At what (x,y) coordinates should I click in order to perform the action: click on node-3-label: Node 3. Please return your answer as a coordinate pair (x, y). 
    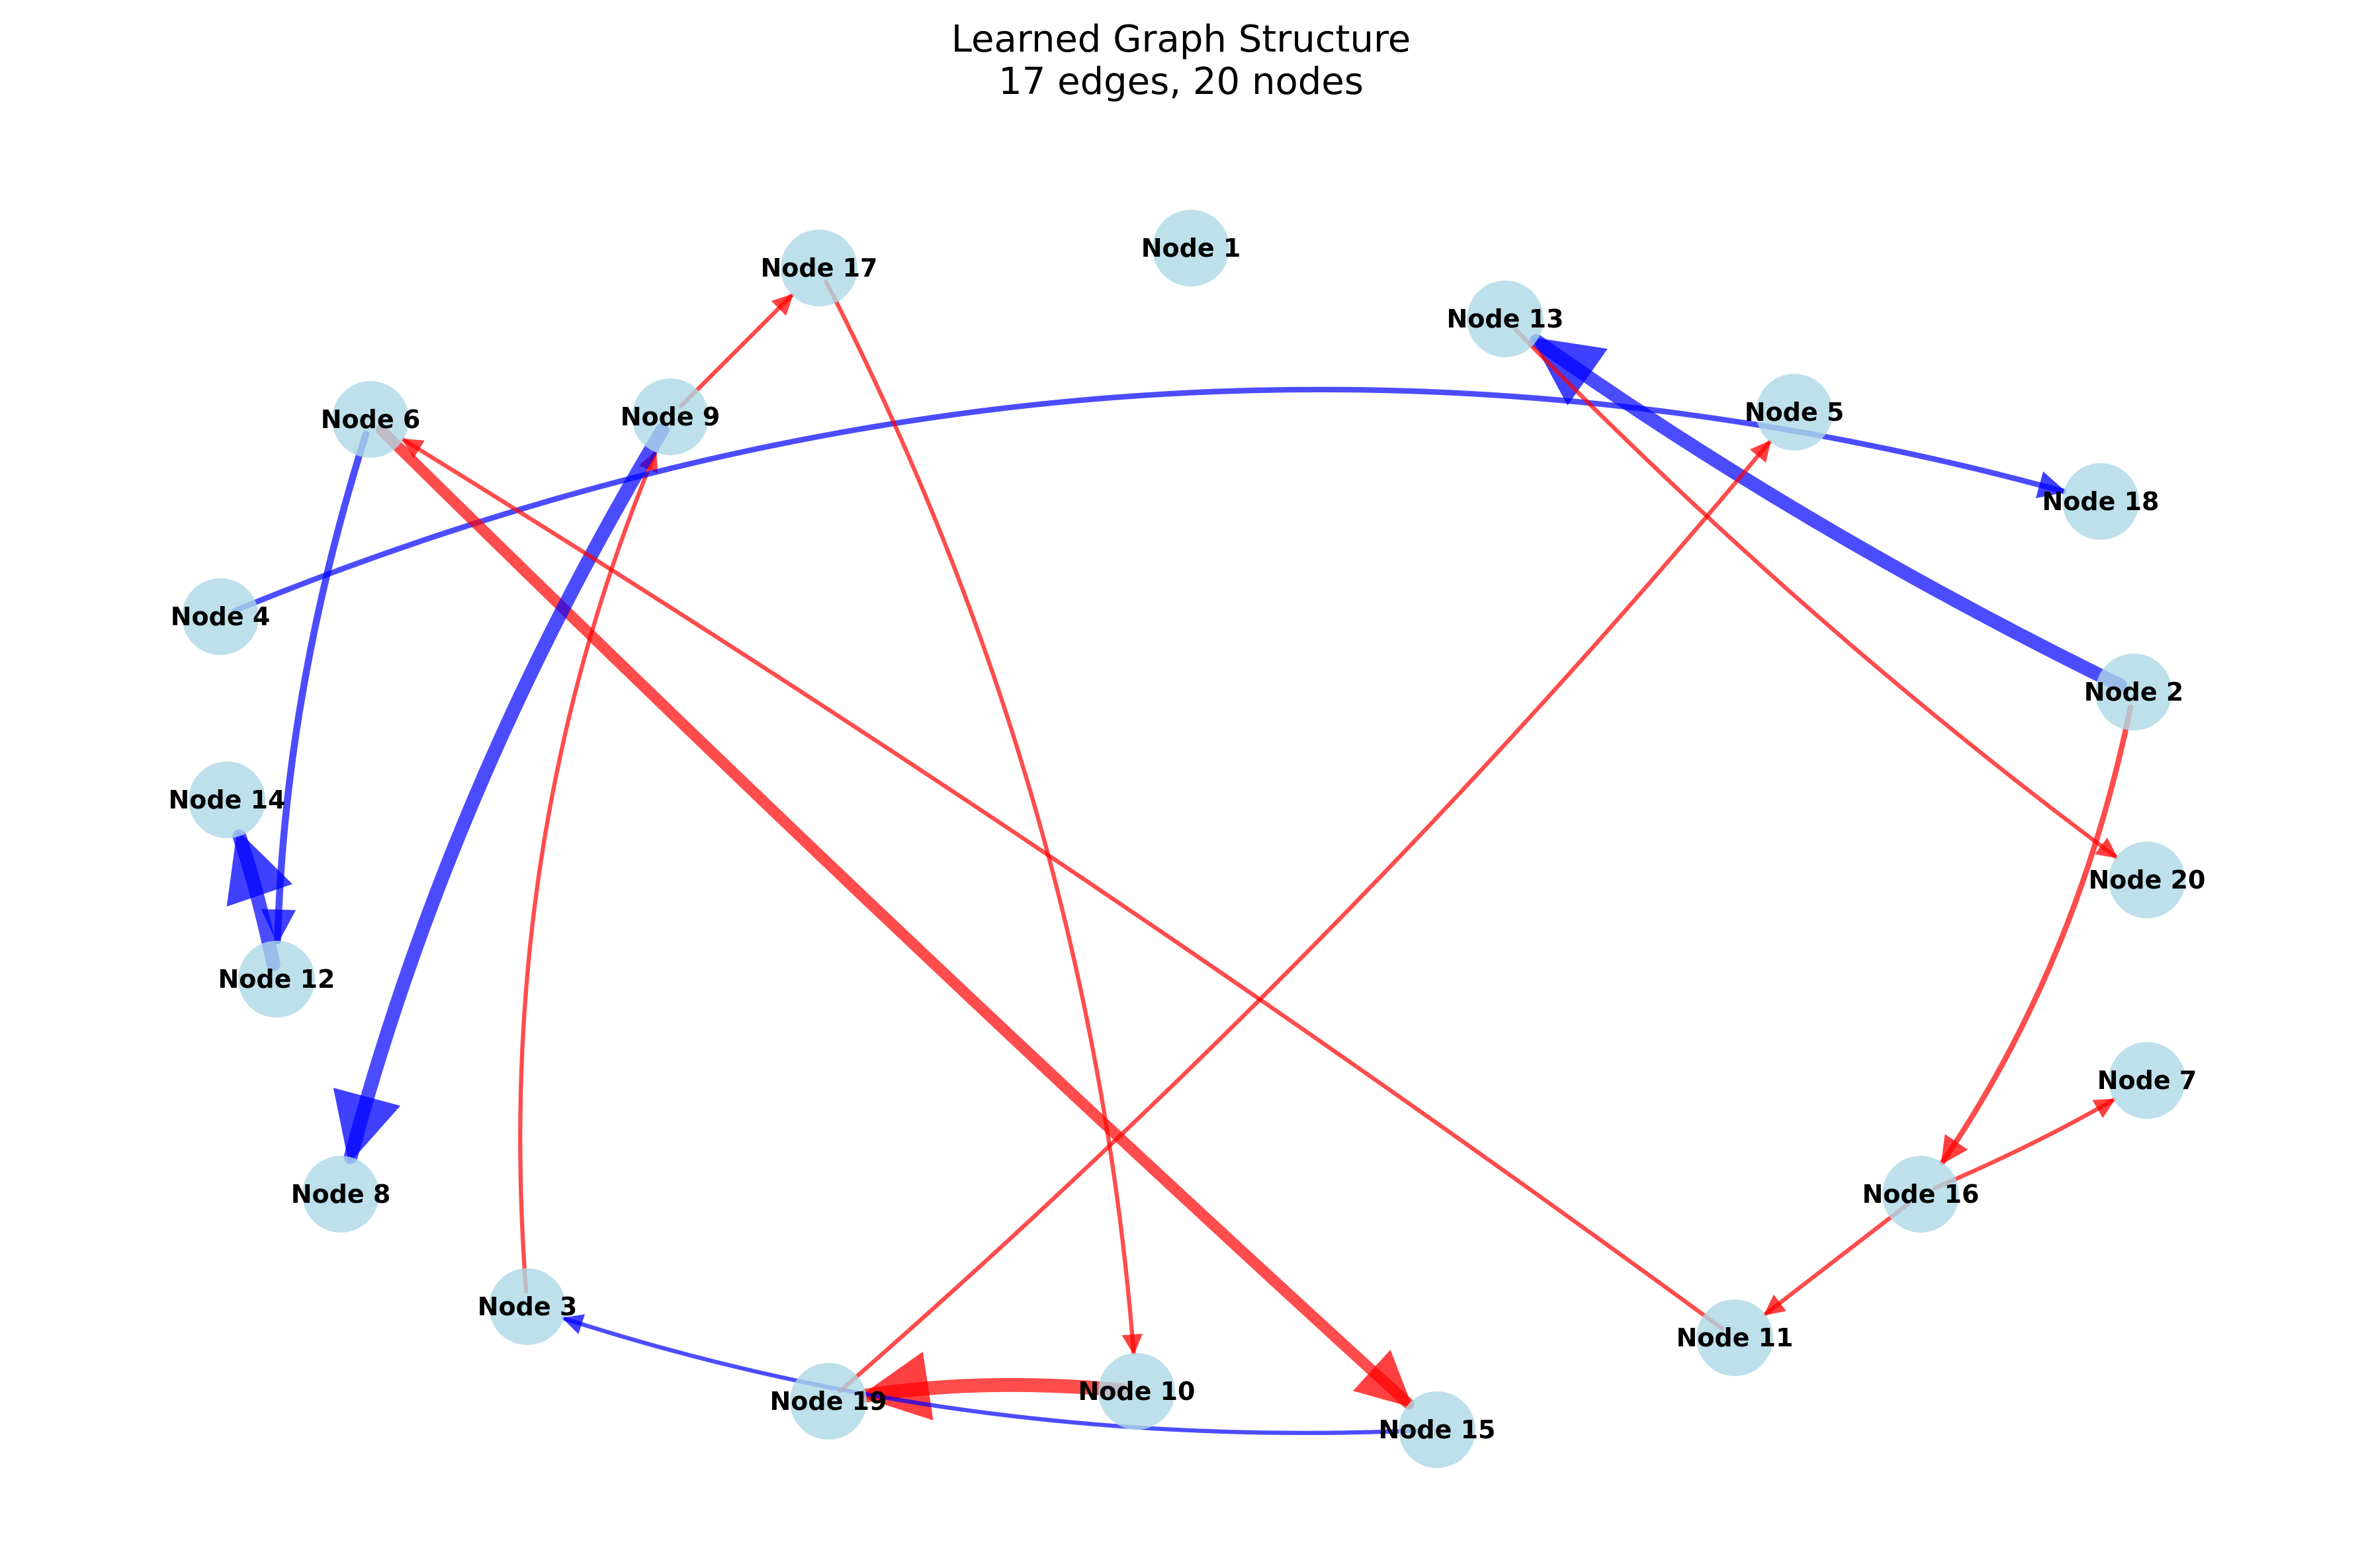
    Looking at the image, I should click on (528, 1307).